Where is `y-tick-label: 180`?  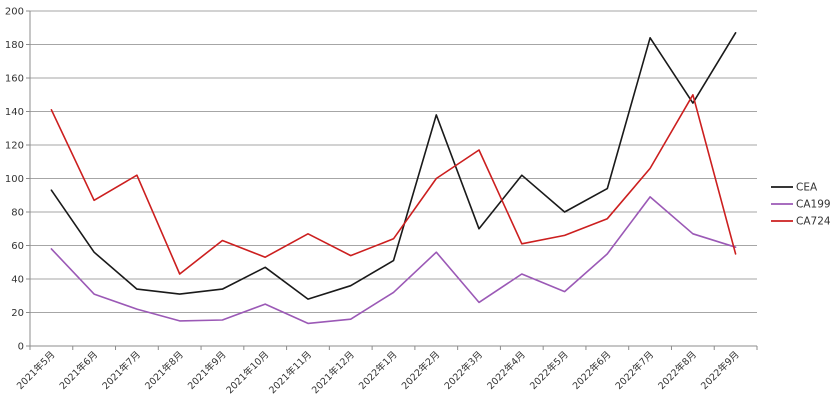 y-tick-label: 180 is located at coordinates (14, 45).